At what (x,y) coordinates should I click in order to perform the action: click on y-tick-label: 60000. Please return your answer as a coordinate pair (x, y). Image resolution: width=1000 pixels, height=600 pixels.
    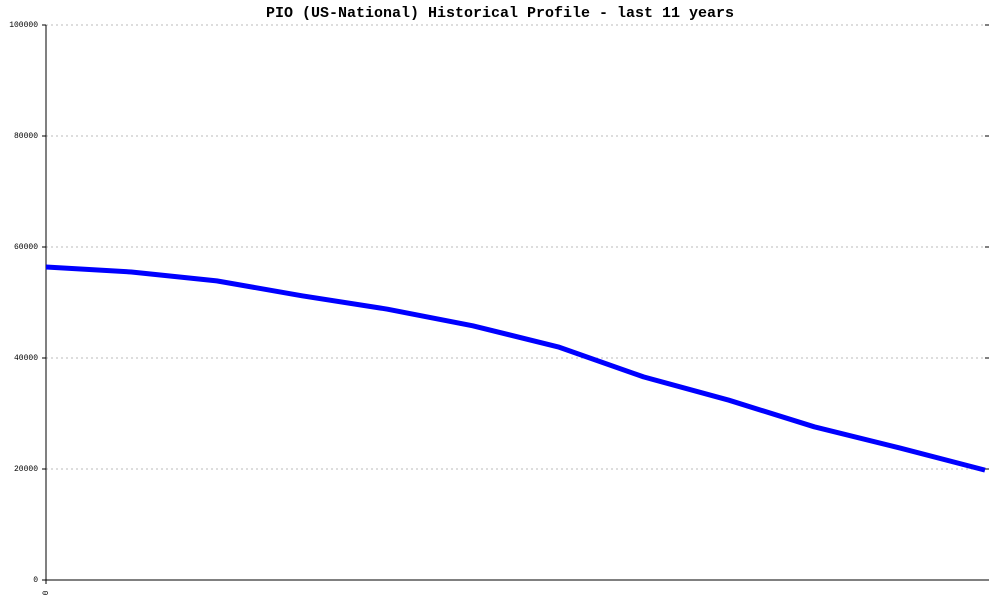
    Looking at the image, I should click on (26, 247).